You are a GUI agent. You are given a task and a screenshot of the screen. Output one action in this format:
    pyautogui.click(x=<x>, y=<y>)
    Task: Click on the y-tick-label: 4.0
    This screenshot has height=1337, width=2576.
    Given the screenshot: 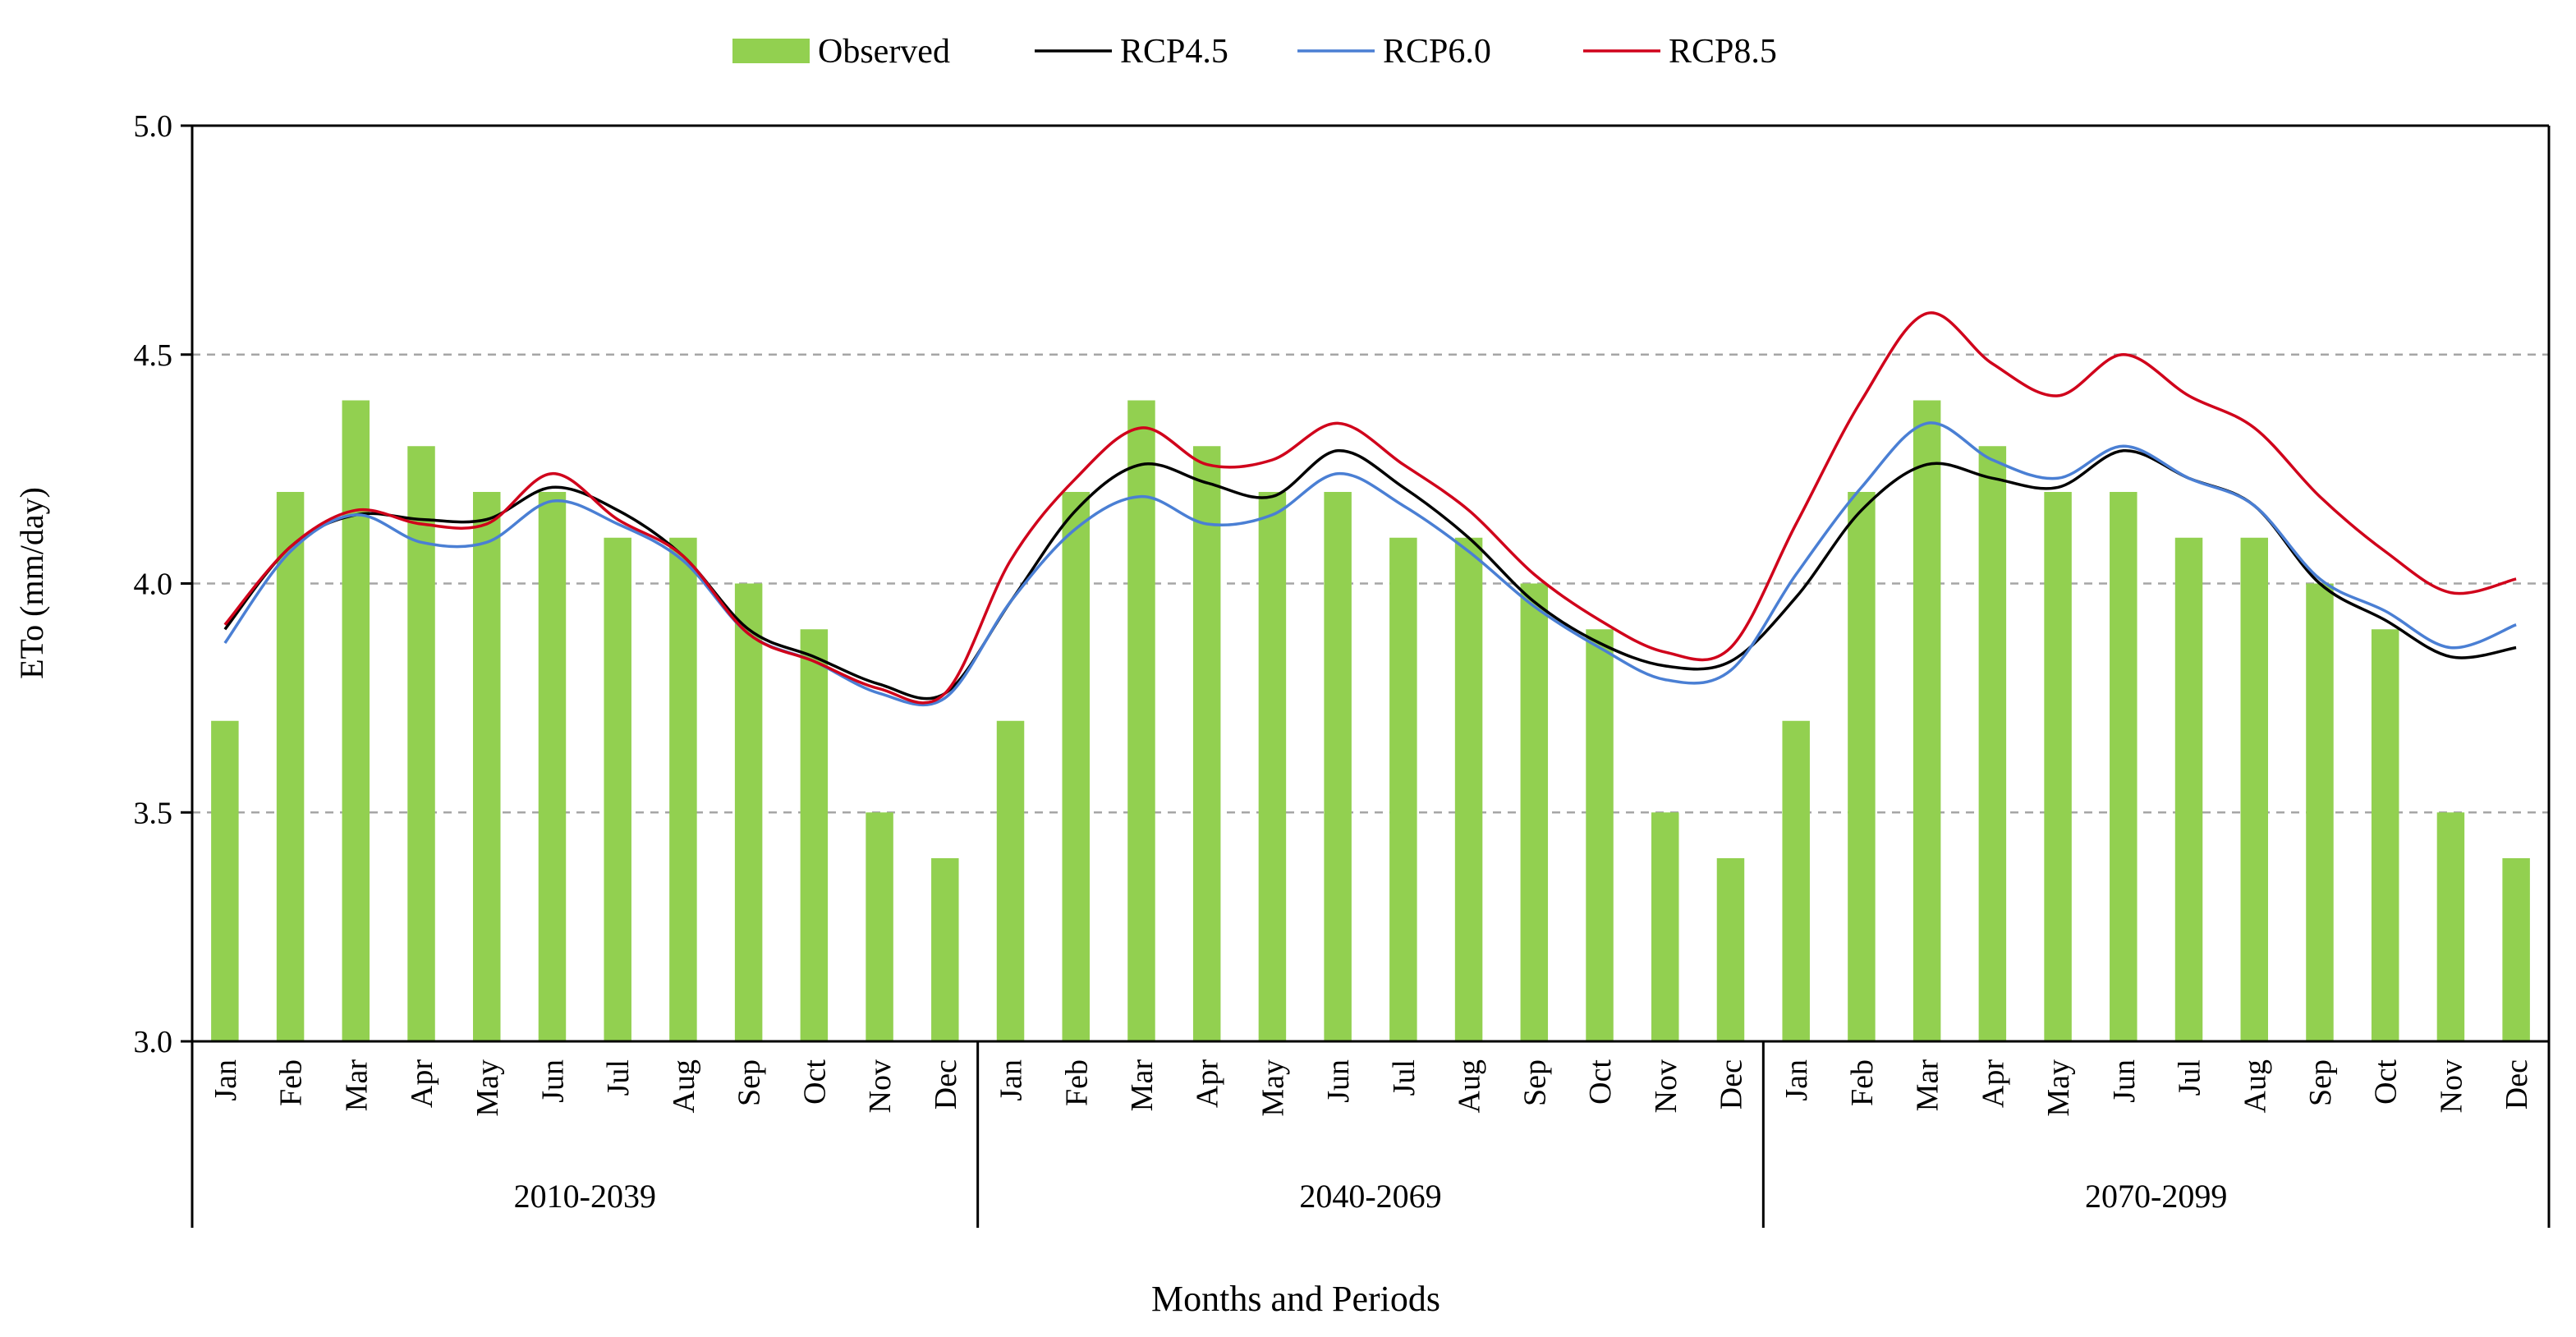 What is the action you would take?
    pyautogui.click(x=153, y=584)
    